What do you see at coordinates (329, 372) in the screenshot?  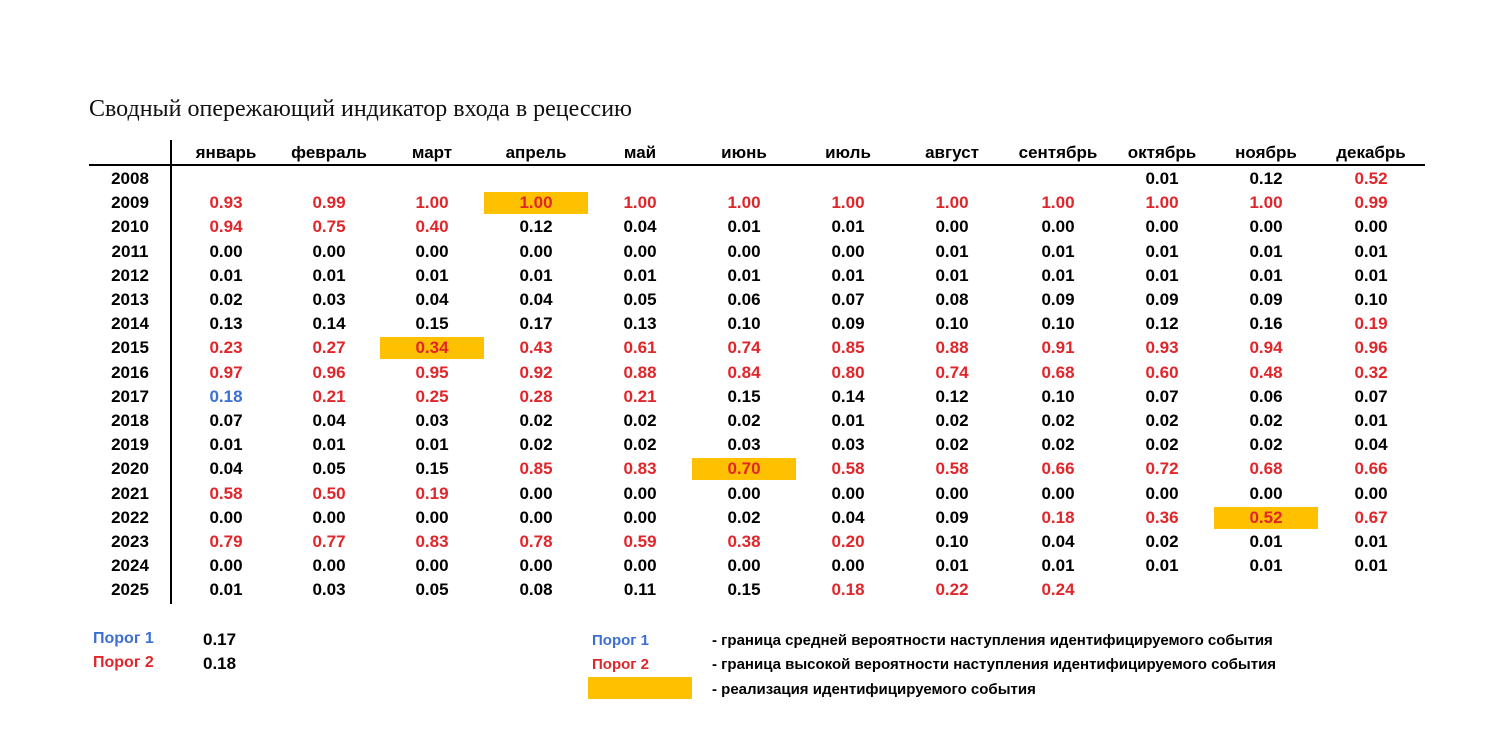 I see `table-cell: 0.96` at bounding box center [329, 372].